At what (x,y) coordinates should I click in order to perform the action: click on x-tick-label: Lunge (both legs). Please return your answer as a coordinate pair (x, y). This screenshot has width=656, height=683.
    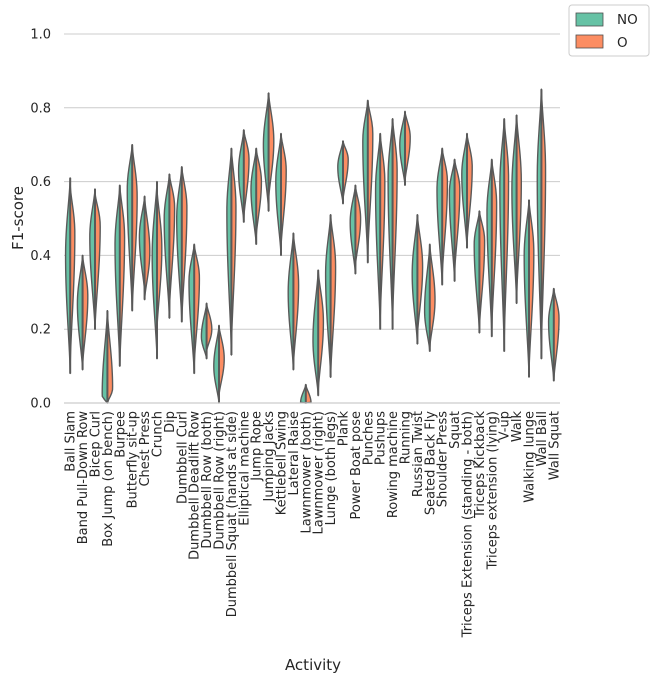
    Looking at the image, I should click on (331, 468).